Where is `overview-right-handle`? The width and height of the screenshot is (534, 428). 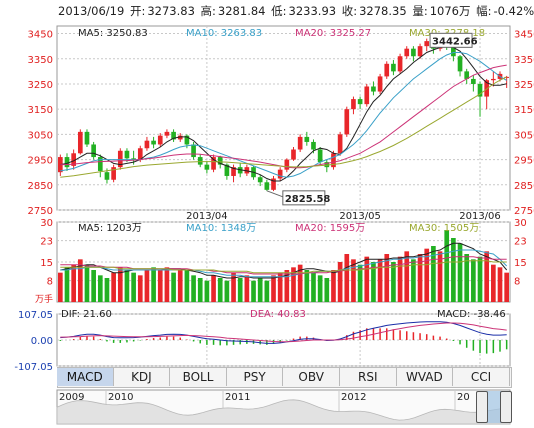 overview-right-handle is located at coordinates (506, 407).